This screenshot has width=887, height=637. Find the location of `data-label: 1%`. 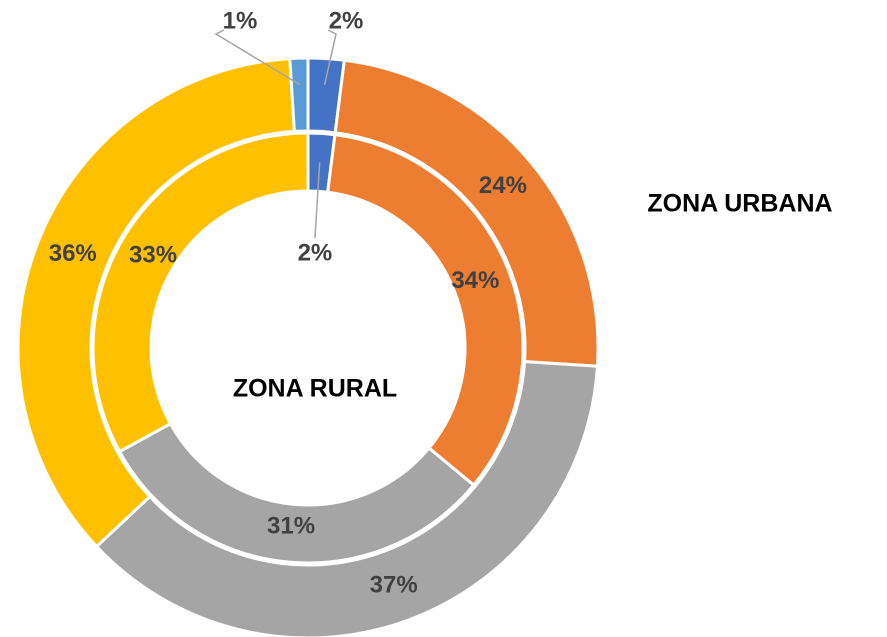

data-label: 1% is located at coordinates (240, 20).